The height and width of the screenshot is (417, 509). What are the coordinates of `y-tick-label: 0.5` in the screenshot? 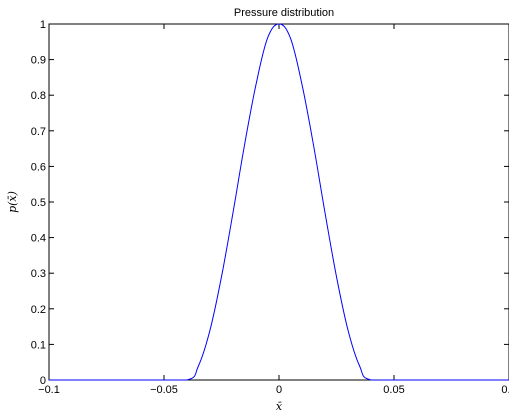 It's located at (38, 203).